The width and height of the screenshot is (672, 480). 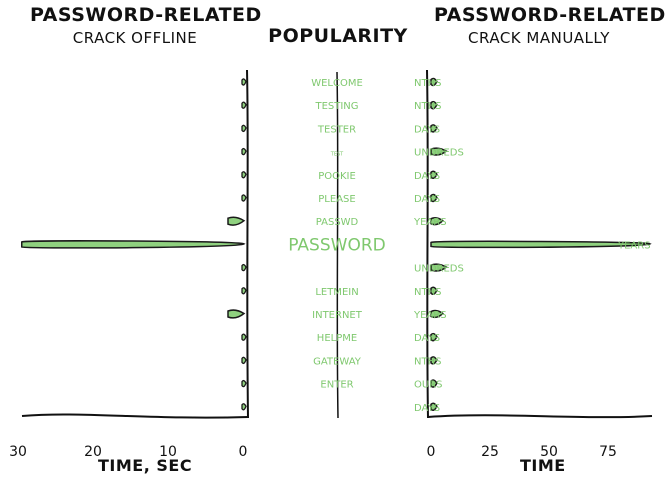 What do you see at coordinates (550, 15) in the screenshot?
I see `right-chart-title: PASSWORD-RELATED` at bounding box center [550, 15].